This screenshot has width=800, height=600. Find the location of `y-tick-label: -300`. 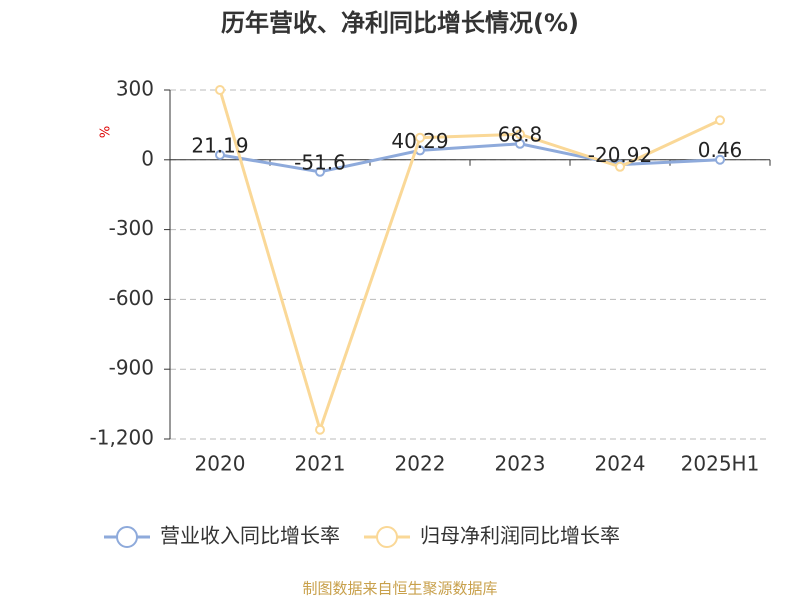

y-tick-label: -300 is located at coordinates (131, 228).